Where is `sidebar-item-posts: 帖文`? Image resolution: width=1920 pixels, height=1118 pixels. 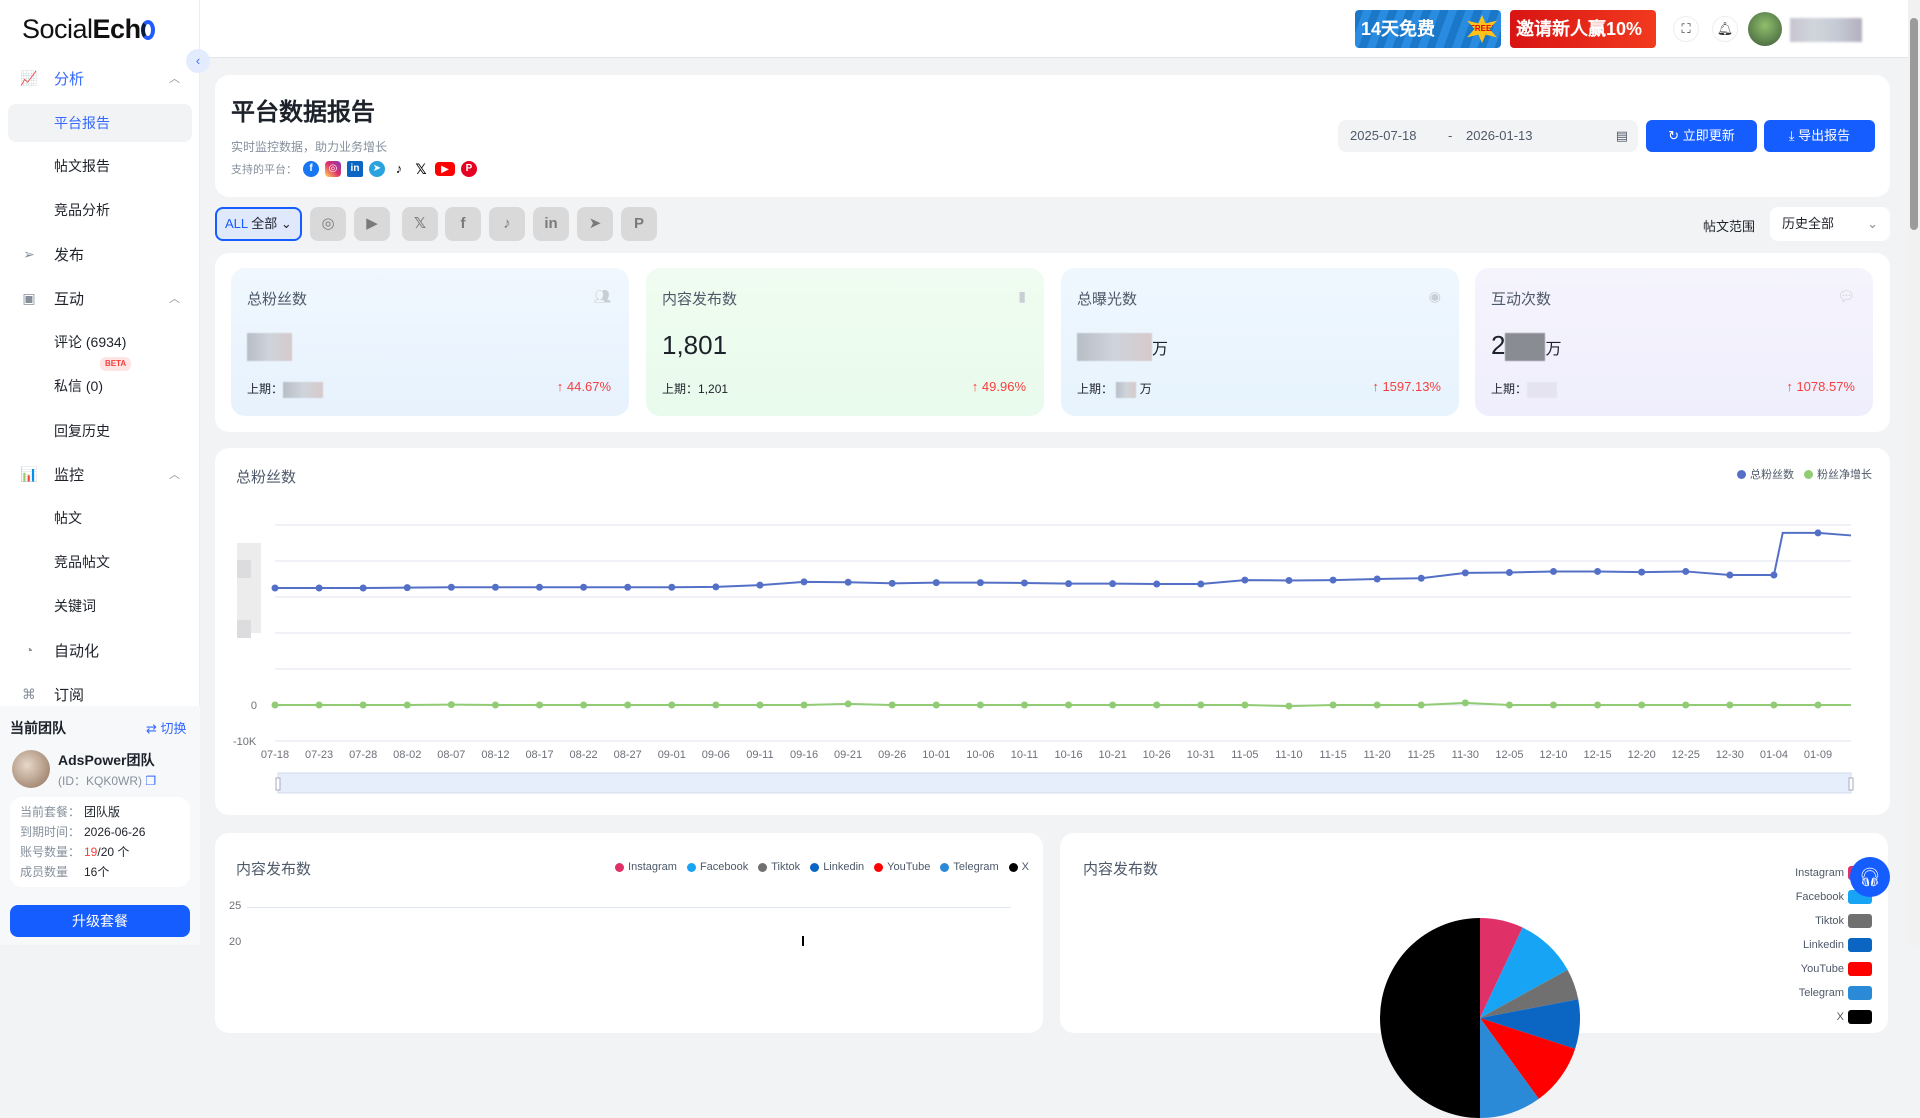 sidebar-item-posts: 帖文 is located at coordinates (68, 518).